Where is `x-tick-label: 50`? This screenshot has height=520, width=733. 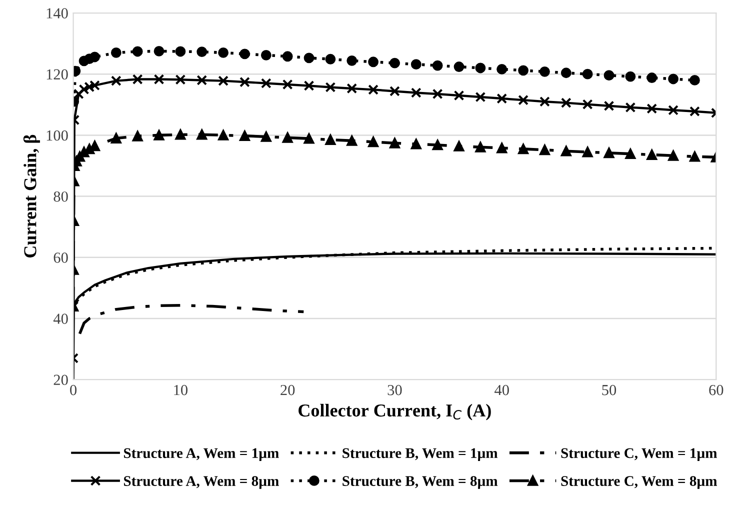
x-tick-label: 50 is located at coordinates (609, 390).